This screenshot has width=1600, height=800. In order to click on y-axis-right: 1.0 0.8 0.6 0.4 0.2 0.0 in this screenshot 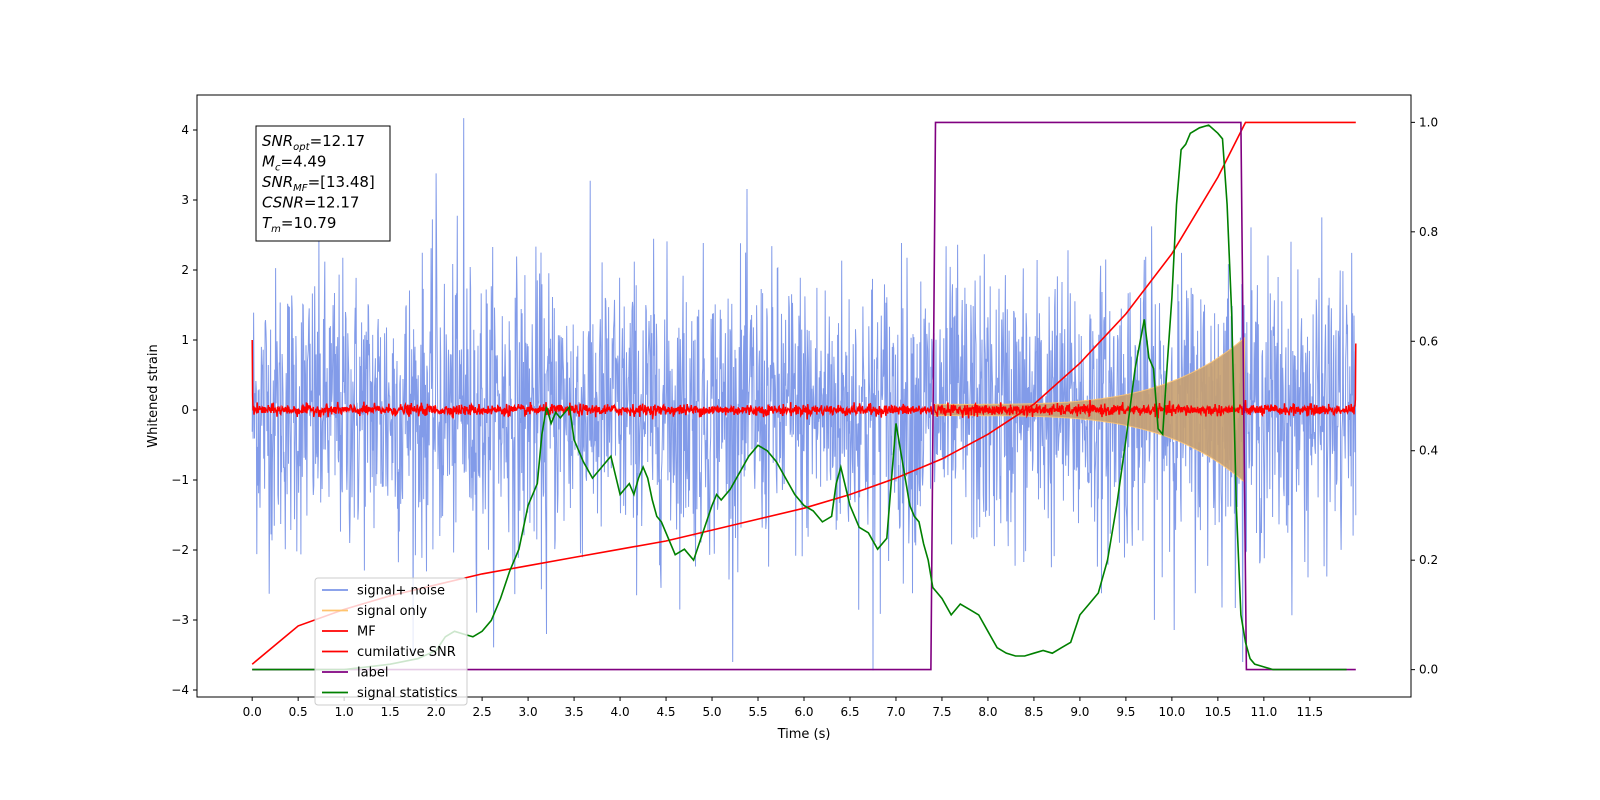, I will do `click(1424, 396)`.